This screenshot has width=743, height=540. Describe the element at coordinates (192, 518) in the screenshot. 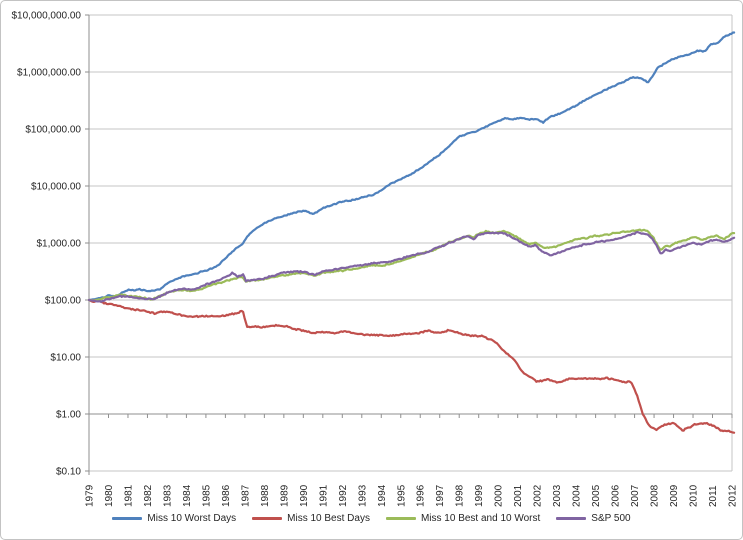

I see `legend-label: Miss 10 Worst Days` at that location.